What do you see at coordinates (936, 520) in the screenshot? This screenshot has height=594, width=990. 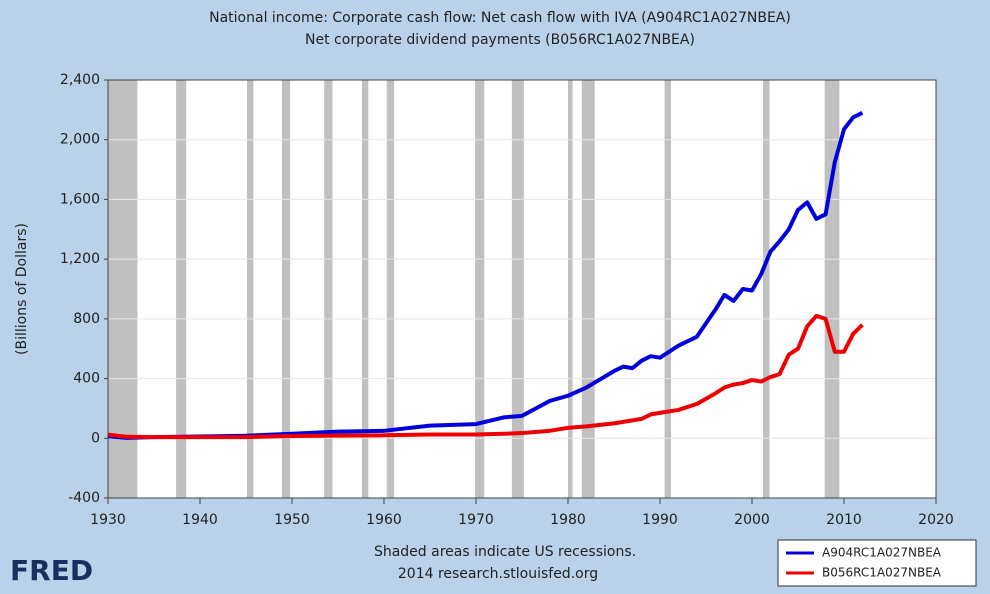 I see `x-tick-label: 2020` at bounding box center [936, 520].